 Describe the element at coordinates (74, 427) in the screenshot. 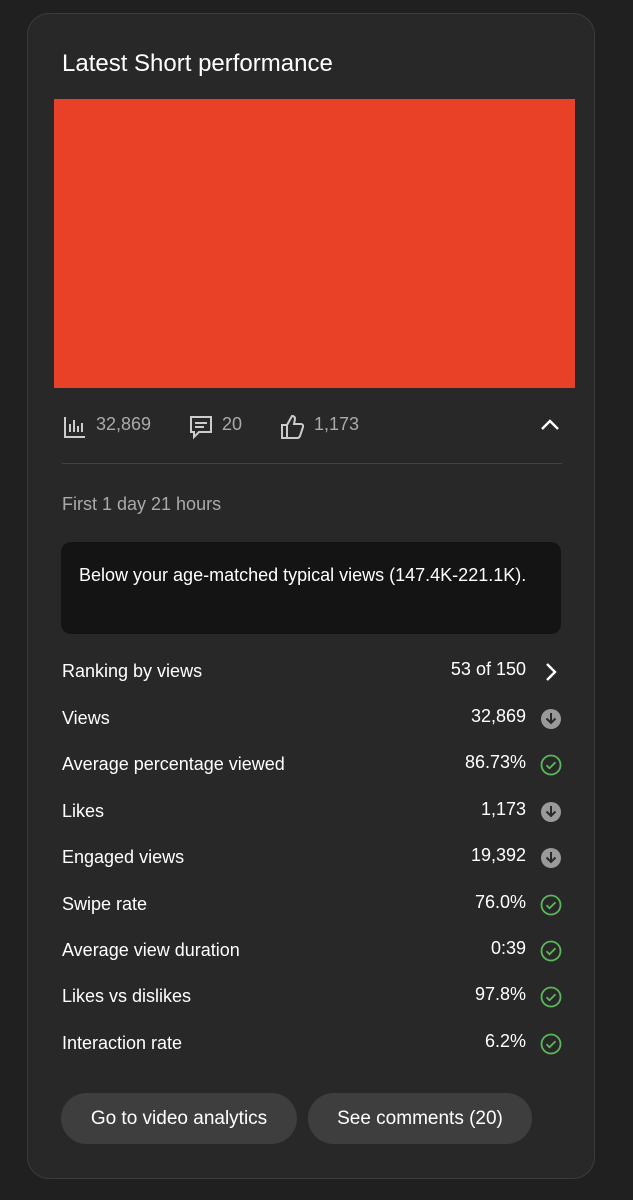

I see `views-icon` at that location.